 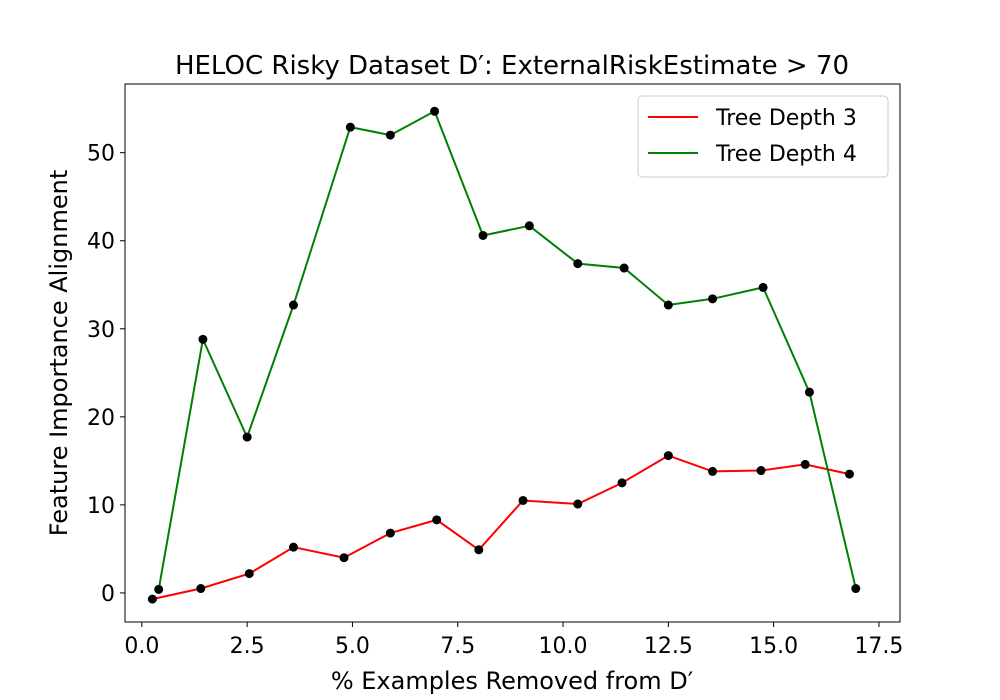 I want to click on x-tick-label: 2.5, so click(x=247, y=646).